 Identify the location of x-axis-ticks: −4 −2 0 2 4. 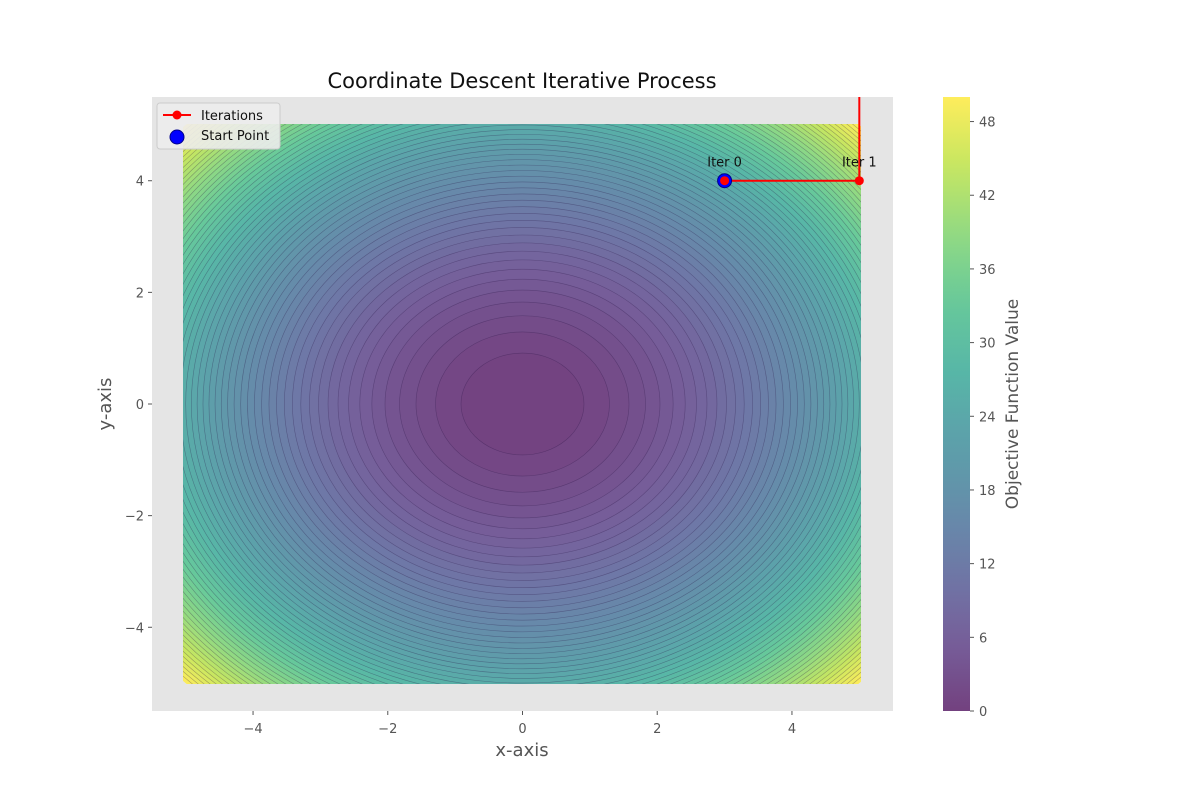
(519, 724).